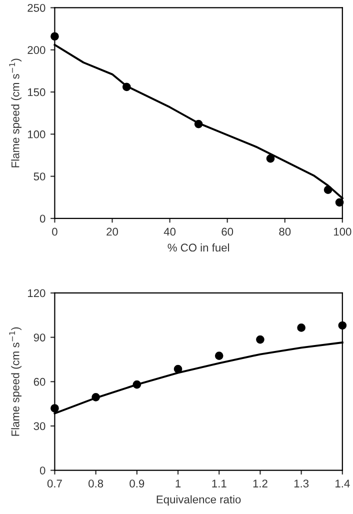 This screenshot has height=514, width=353. Describe the element at coordinates (54, 484) in the screenshot. I see `x-tick-label: 0.7` at that location.